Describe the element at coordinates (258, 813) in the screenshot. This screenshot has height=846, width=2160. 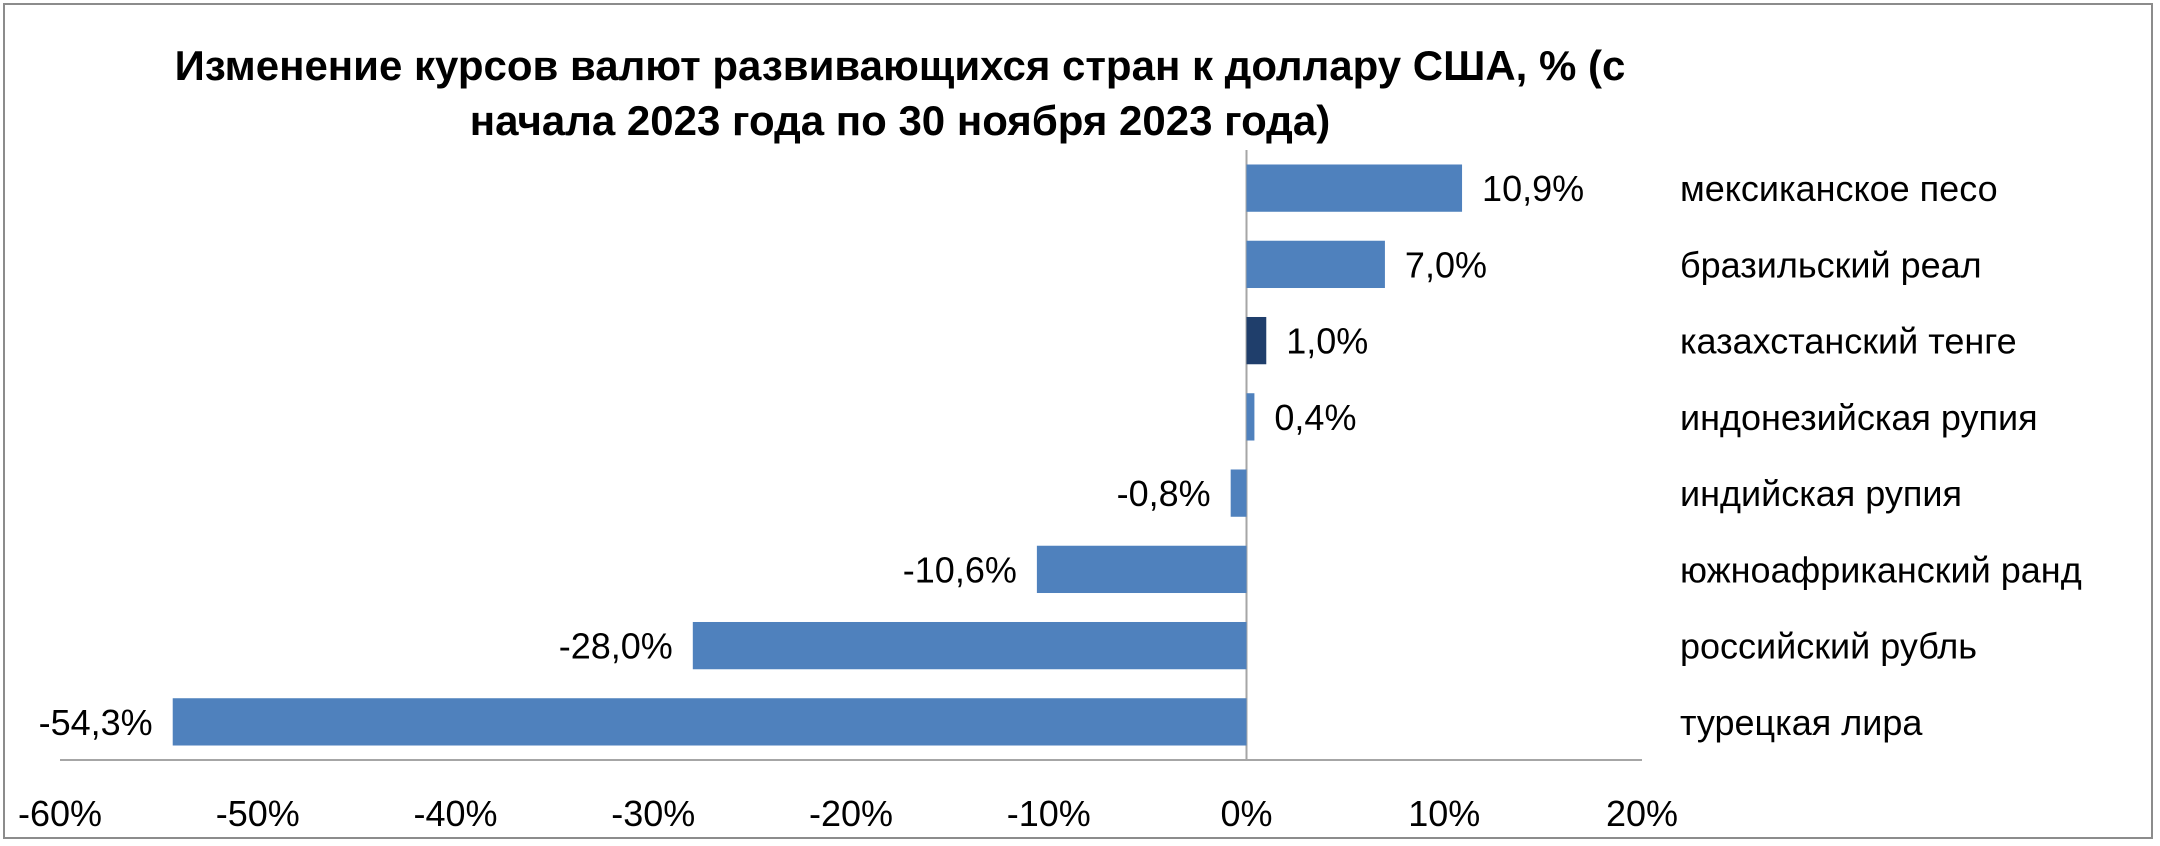
I see `x-tick-label: -50%` at that location.